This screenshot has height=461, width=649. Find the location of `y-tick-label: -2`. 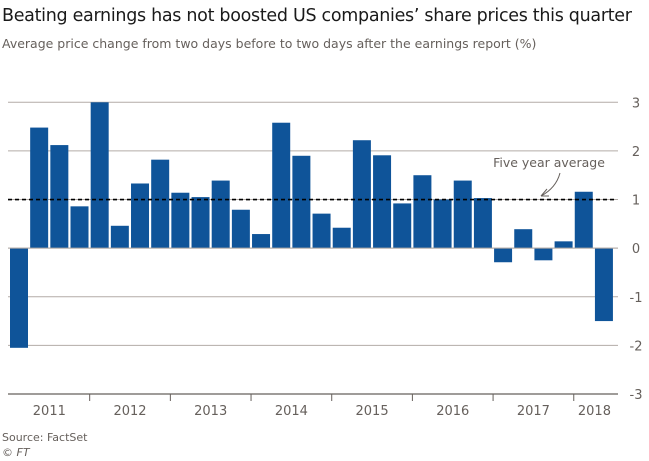

y-tick-label: -2 is located at coordinates (636, 346).